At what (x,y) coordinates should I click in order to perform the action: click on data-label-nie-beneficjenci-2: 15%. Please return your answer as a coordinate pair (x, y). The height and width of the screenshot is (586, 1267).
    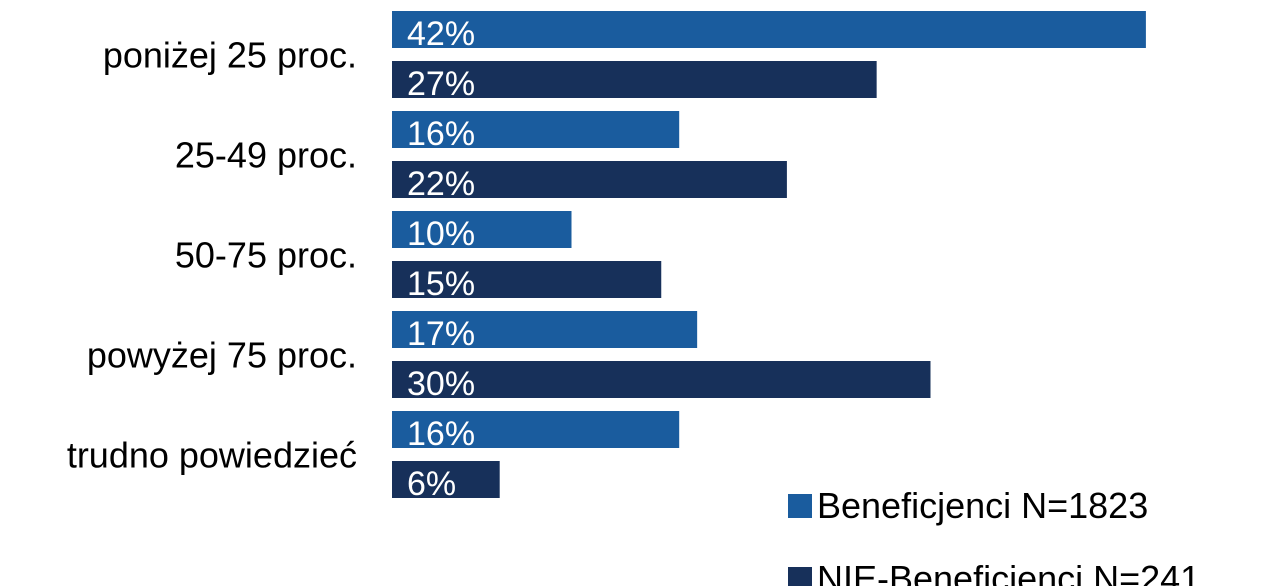
    Looking at the image, I should click on (441, 284).